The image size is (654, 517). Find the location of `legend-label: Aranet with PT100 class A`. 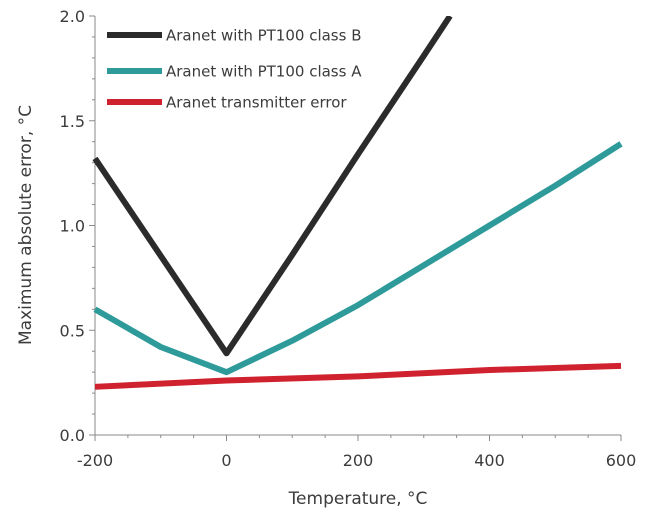

legend-label: Aranet with PT100 class A is located at coordinates (264, 72).